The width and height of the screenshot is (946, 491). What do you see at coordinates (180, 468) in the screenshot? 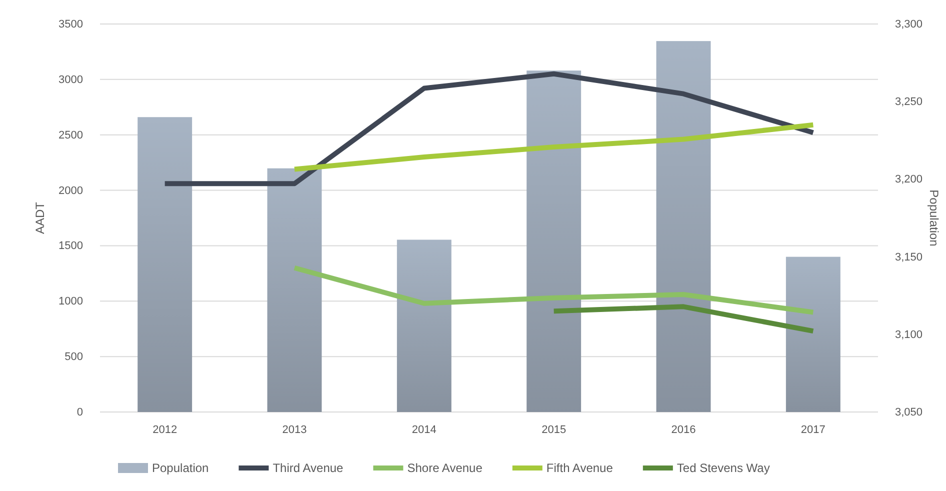
I see `legend-label: Population` at bounding box center [180, 468].